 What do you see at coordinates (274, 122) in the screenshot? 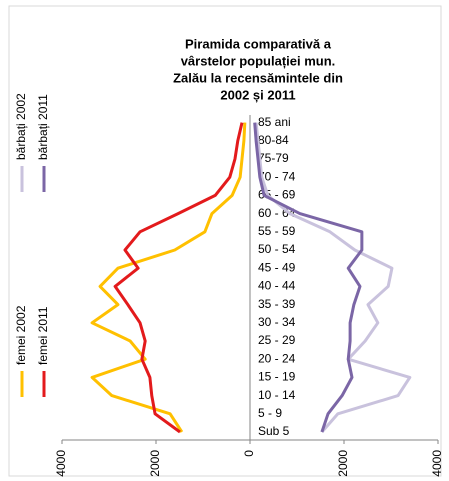
I see `category-label: 85 ani` at bounding box center [274, 122].